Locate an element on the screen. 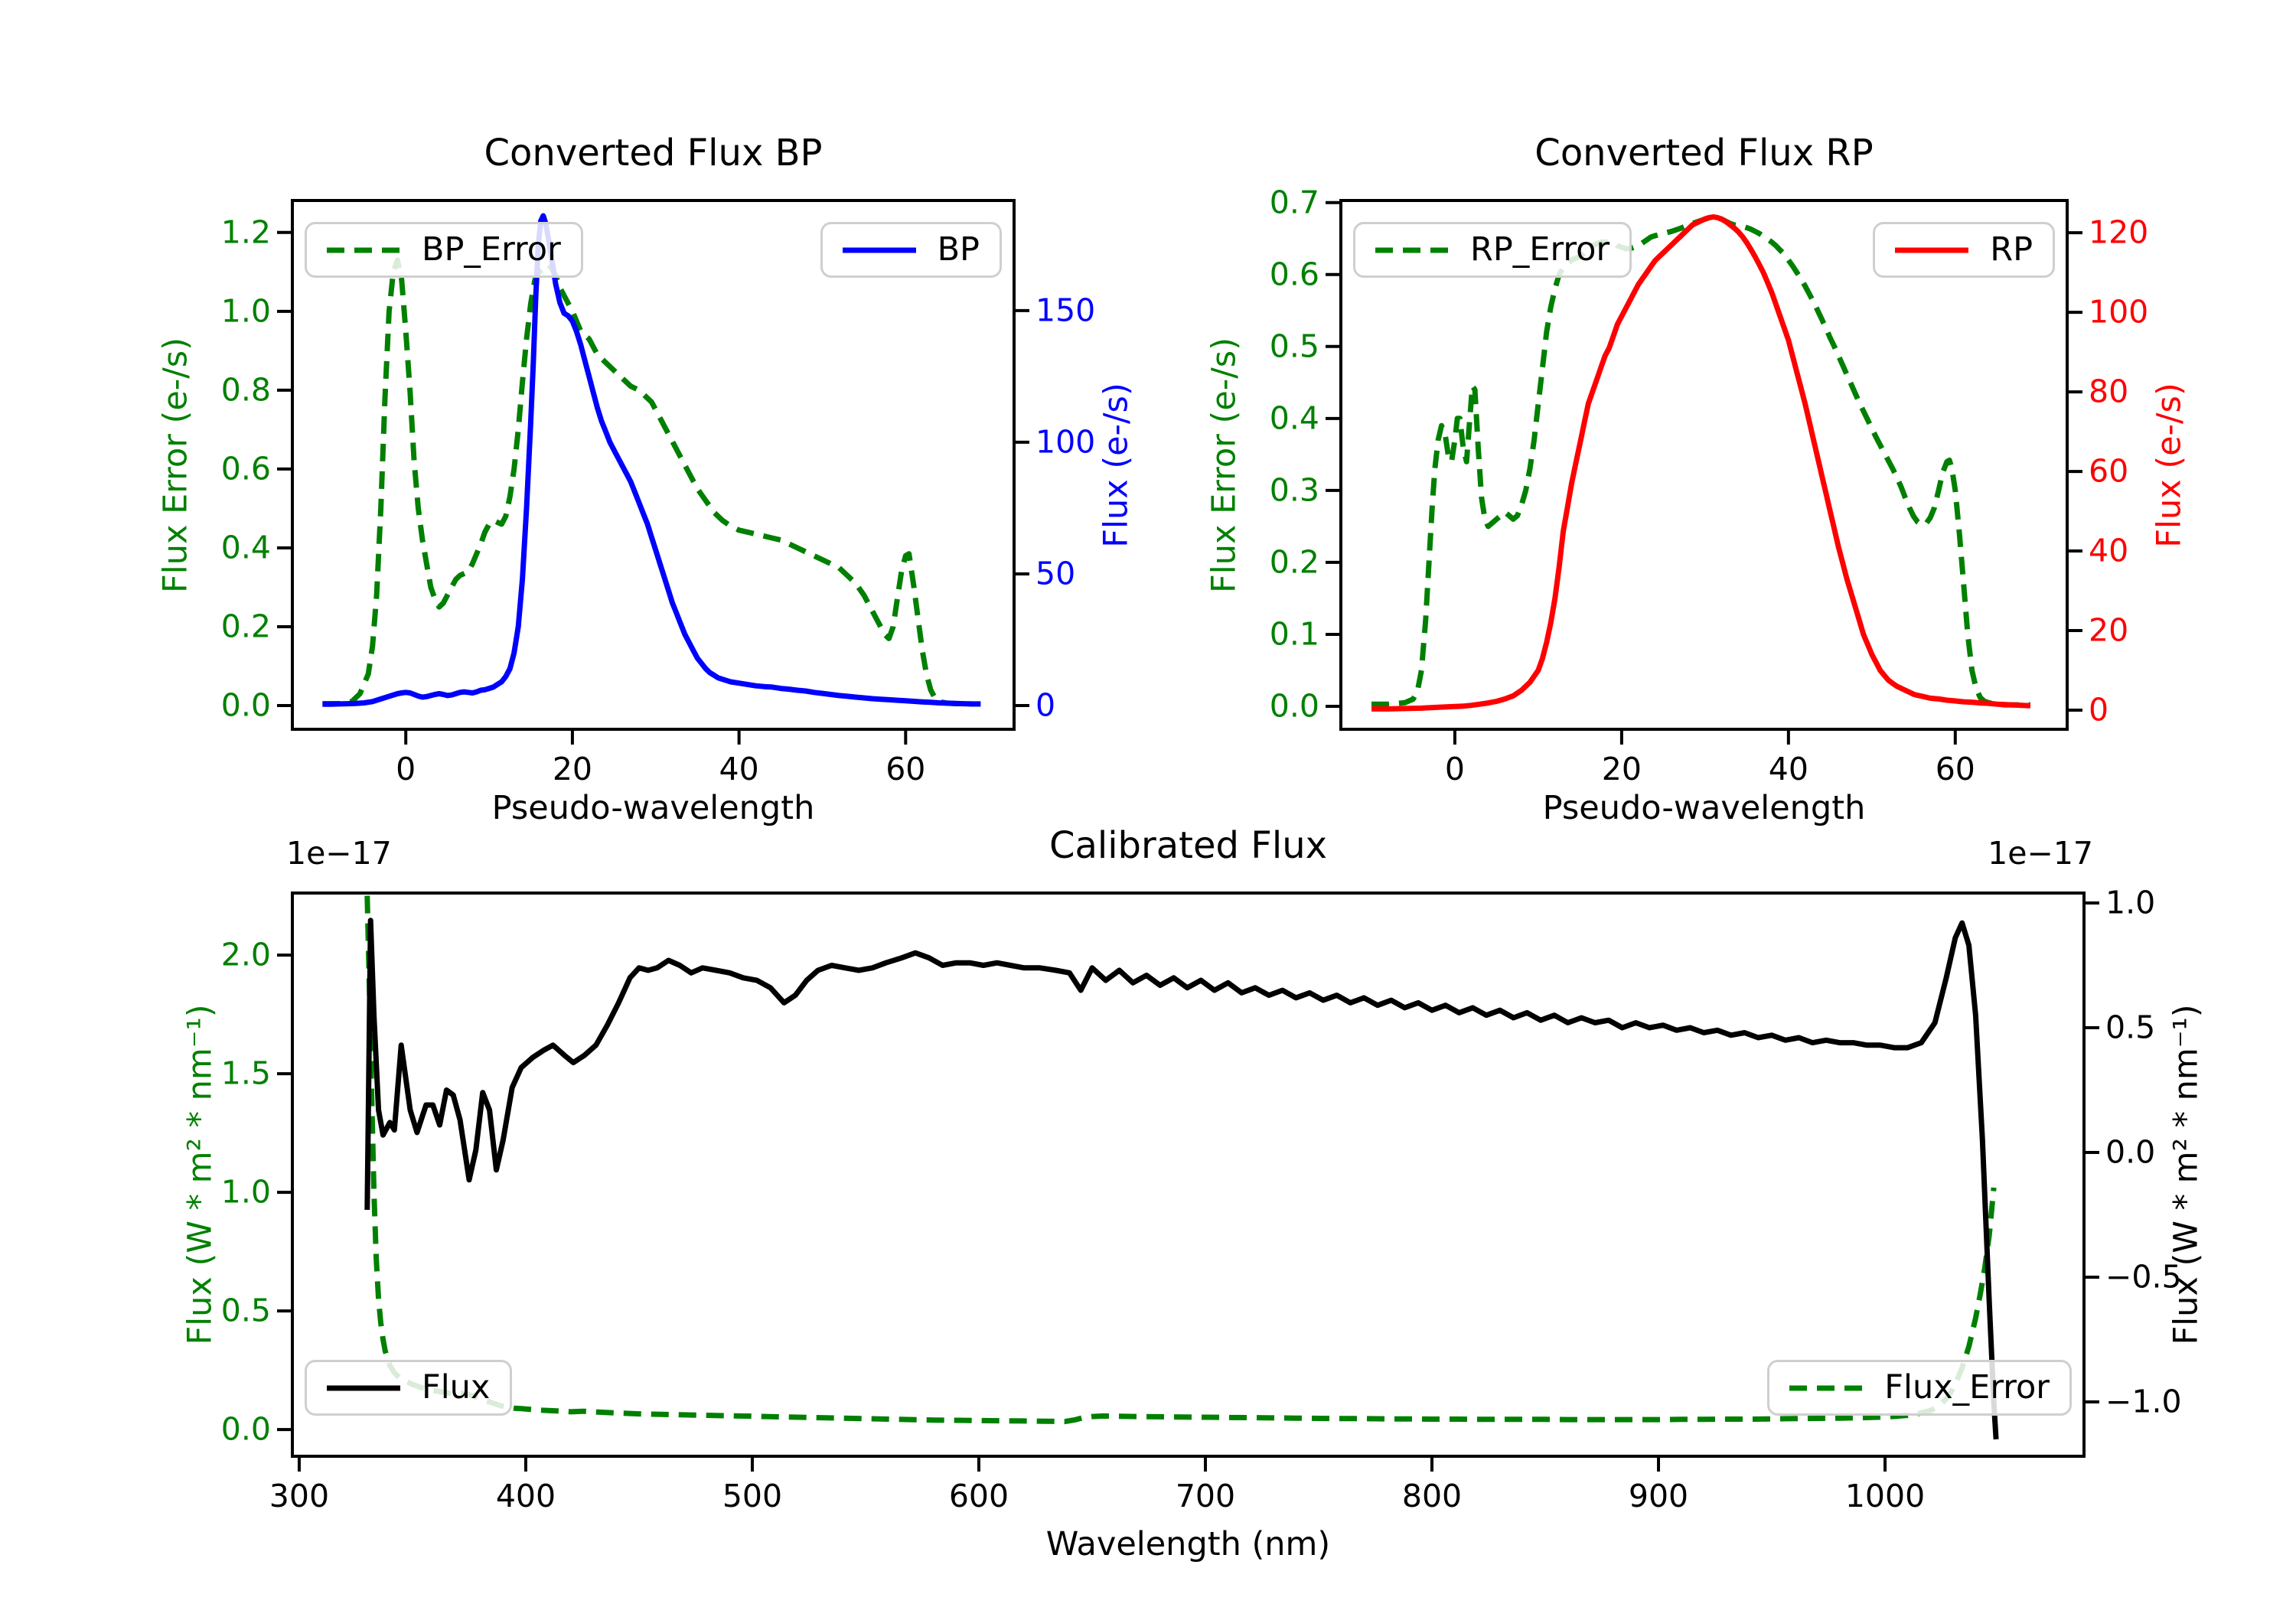 This screenshot has height=1607, width=2296. series-rp is located at coordinates (1701, 463).